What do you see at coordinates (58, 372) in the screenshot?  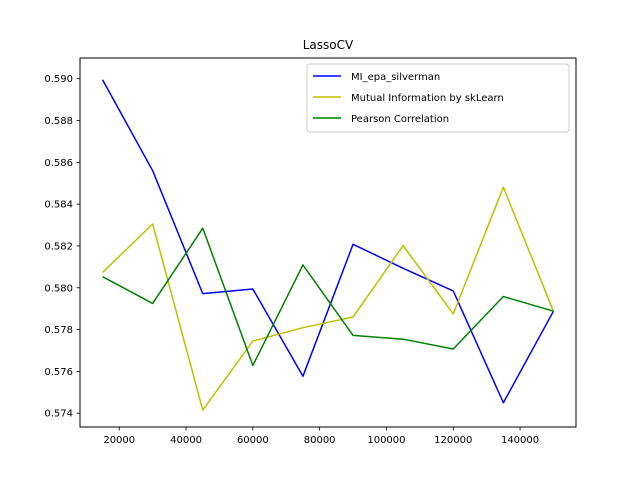 I see `y-tick-label: 0.576` at bounding box center [58, 372].